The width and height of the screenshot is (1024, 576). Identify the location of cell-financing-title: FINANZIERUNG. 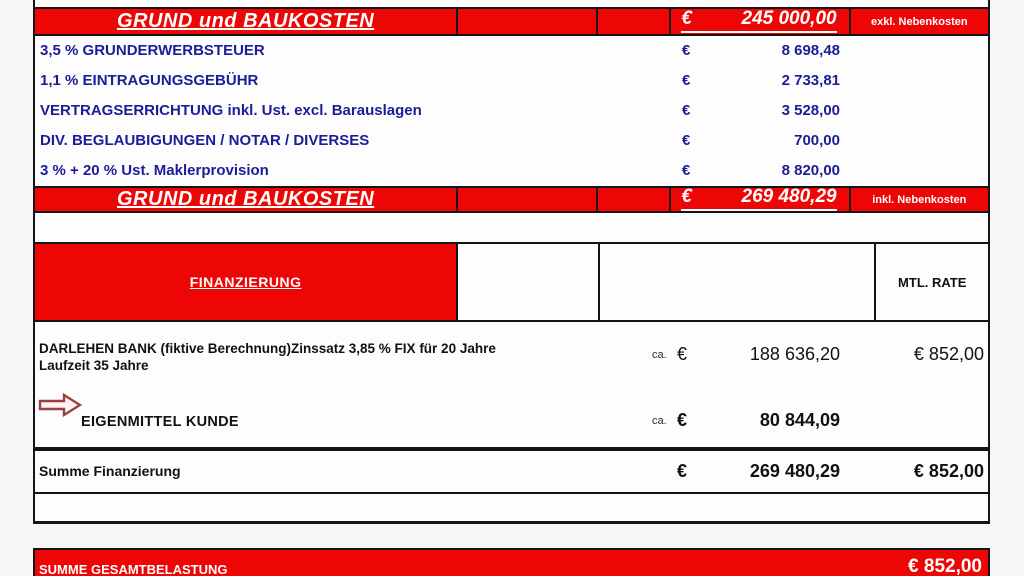
(247, 282).